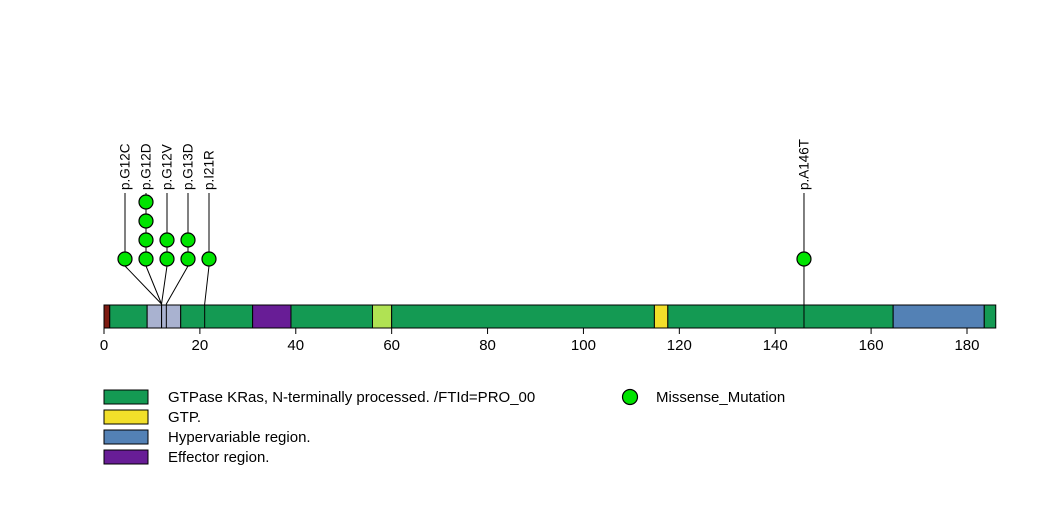  Describe the element at coordinates (391, 345) in the screenshot. I see `axis-tick-label: 60` at that location.